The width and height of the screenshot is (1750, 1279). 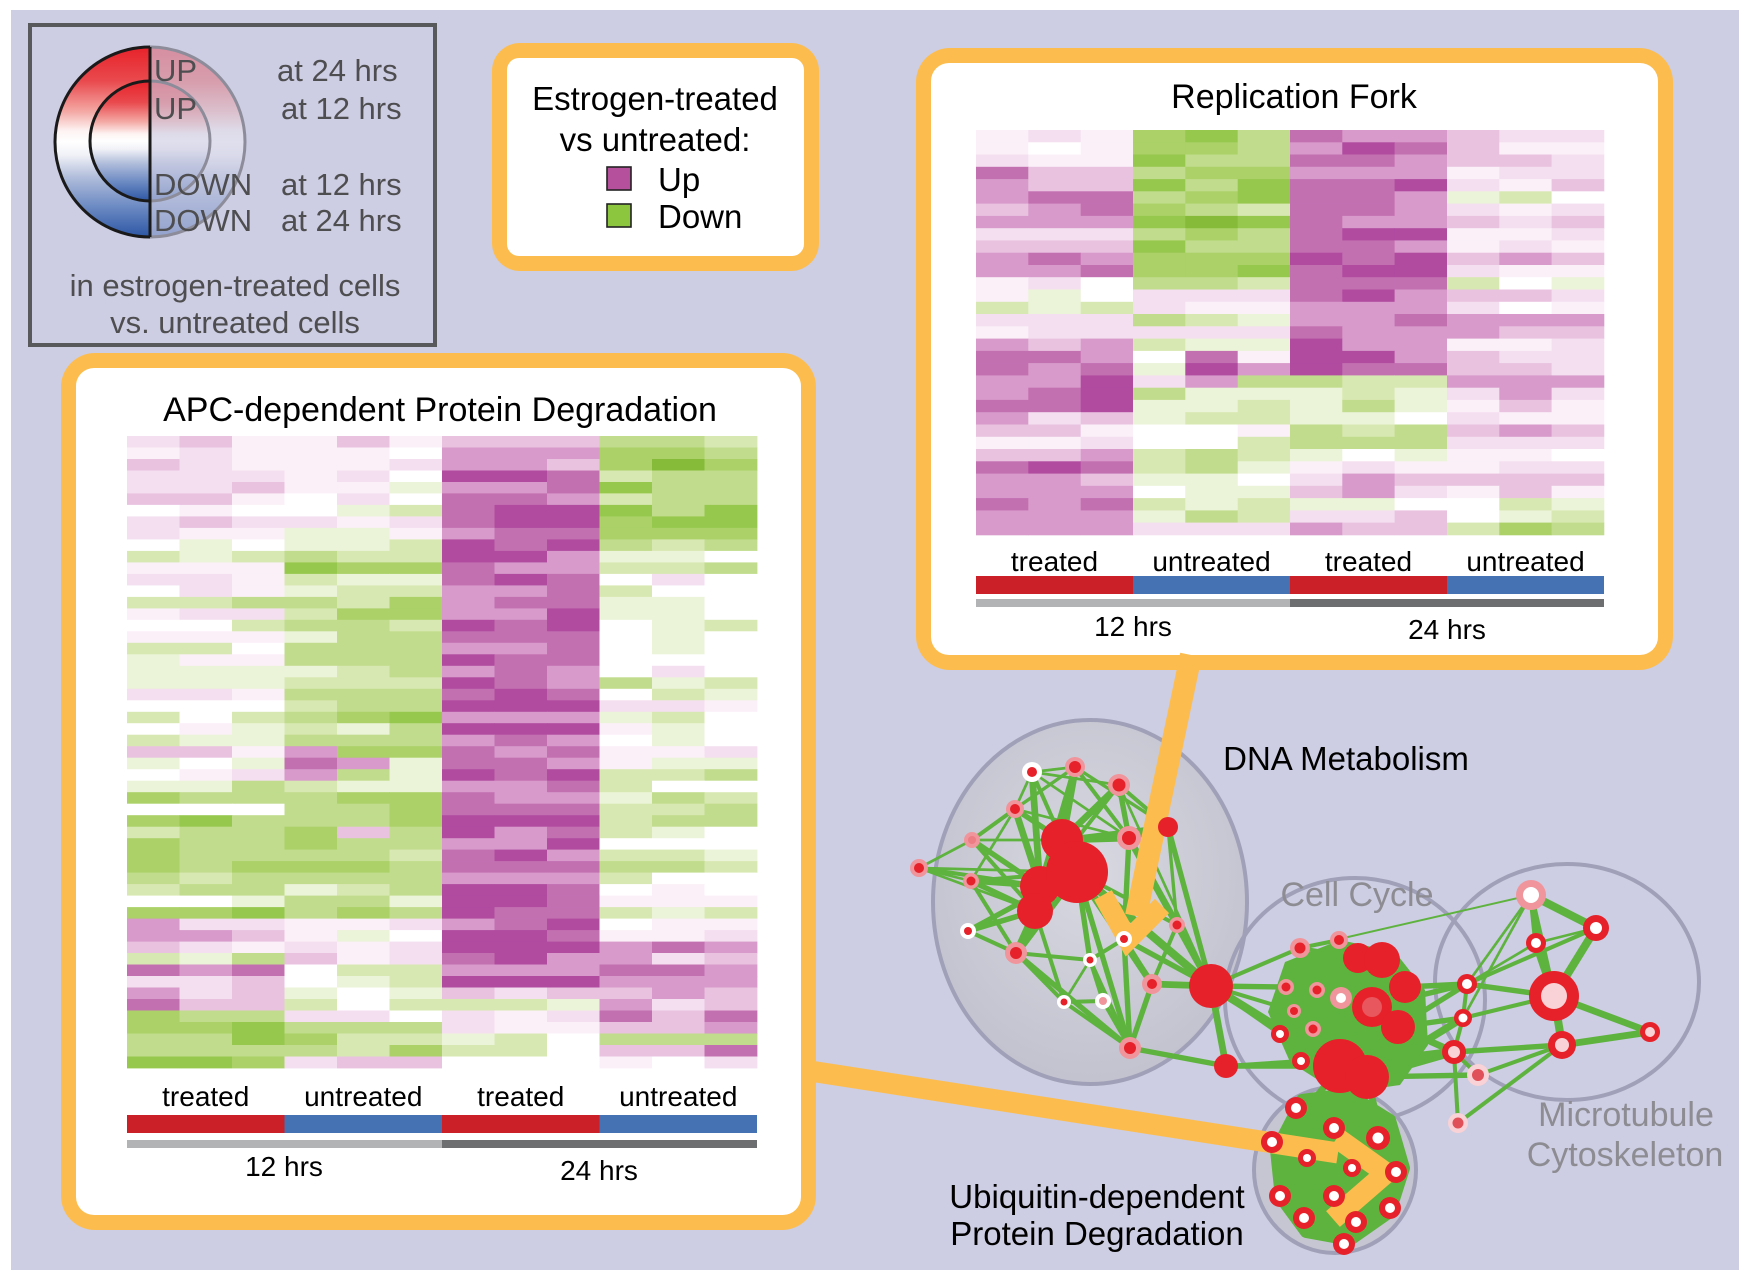 What do you see at coordinates (655, 139) in the screenshot?
I see `svg-text: vs untreated:` at bounding box center [655, 139].